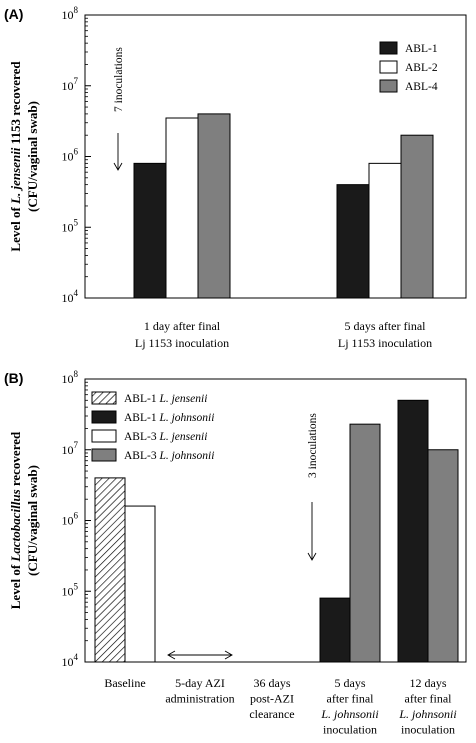  Describe the element at coordinates (186, 456) in the screenshot. I see `text-run: L. johnsonii` at that location.